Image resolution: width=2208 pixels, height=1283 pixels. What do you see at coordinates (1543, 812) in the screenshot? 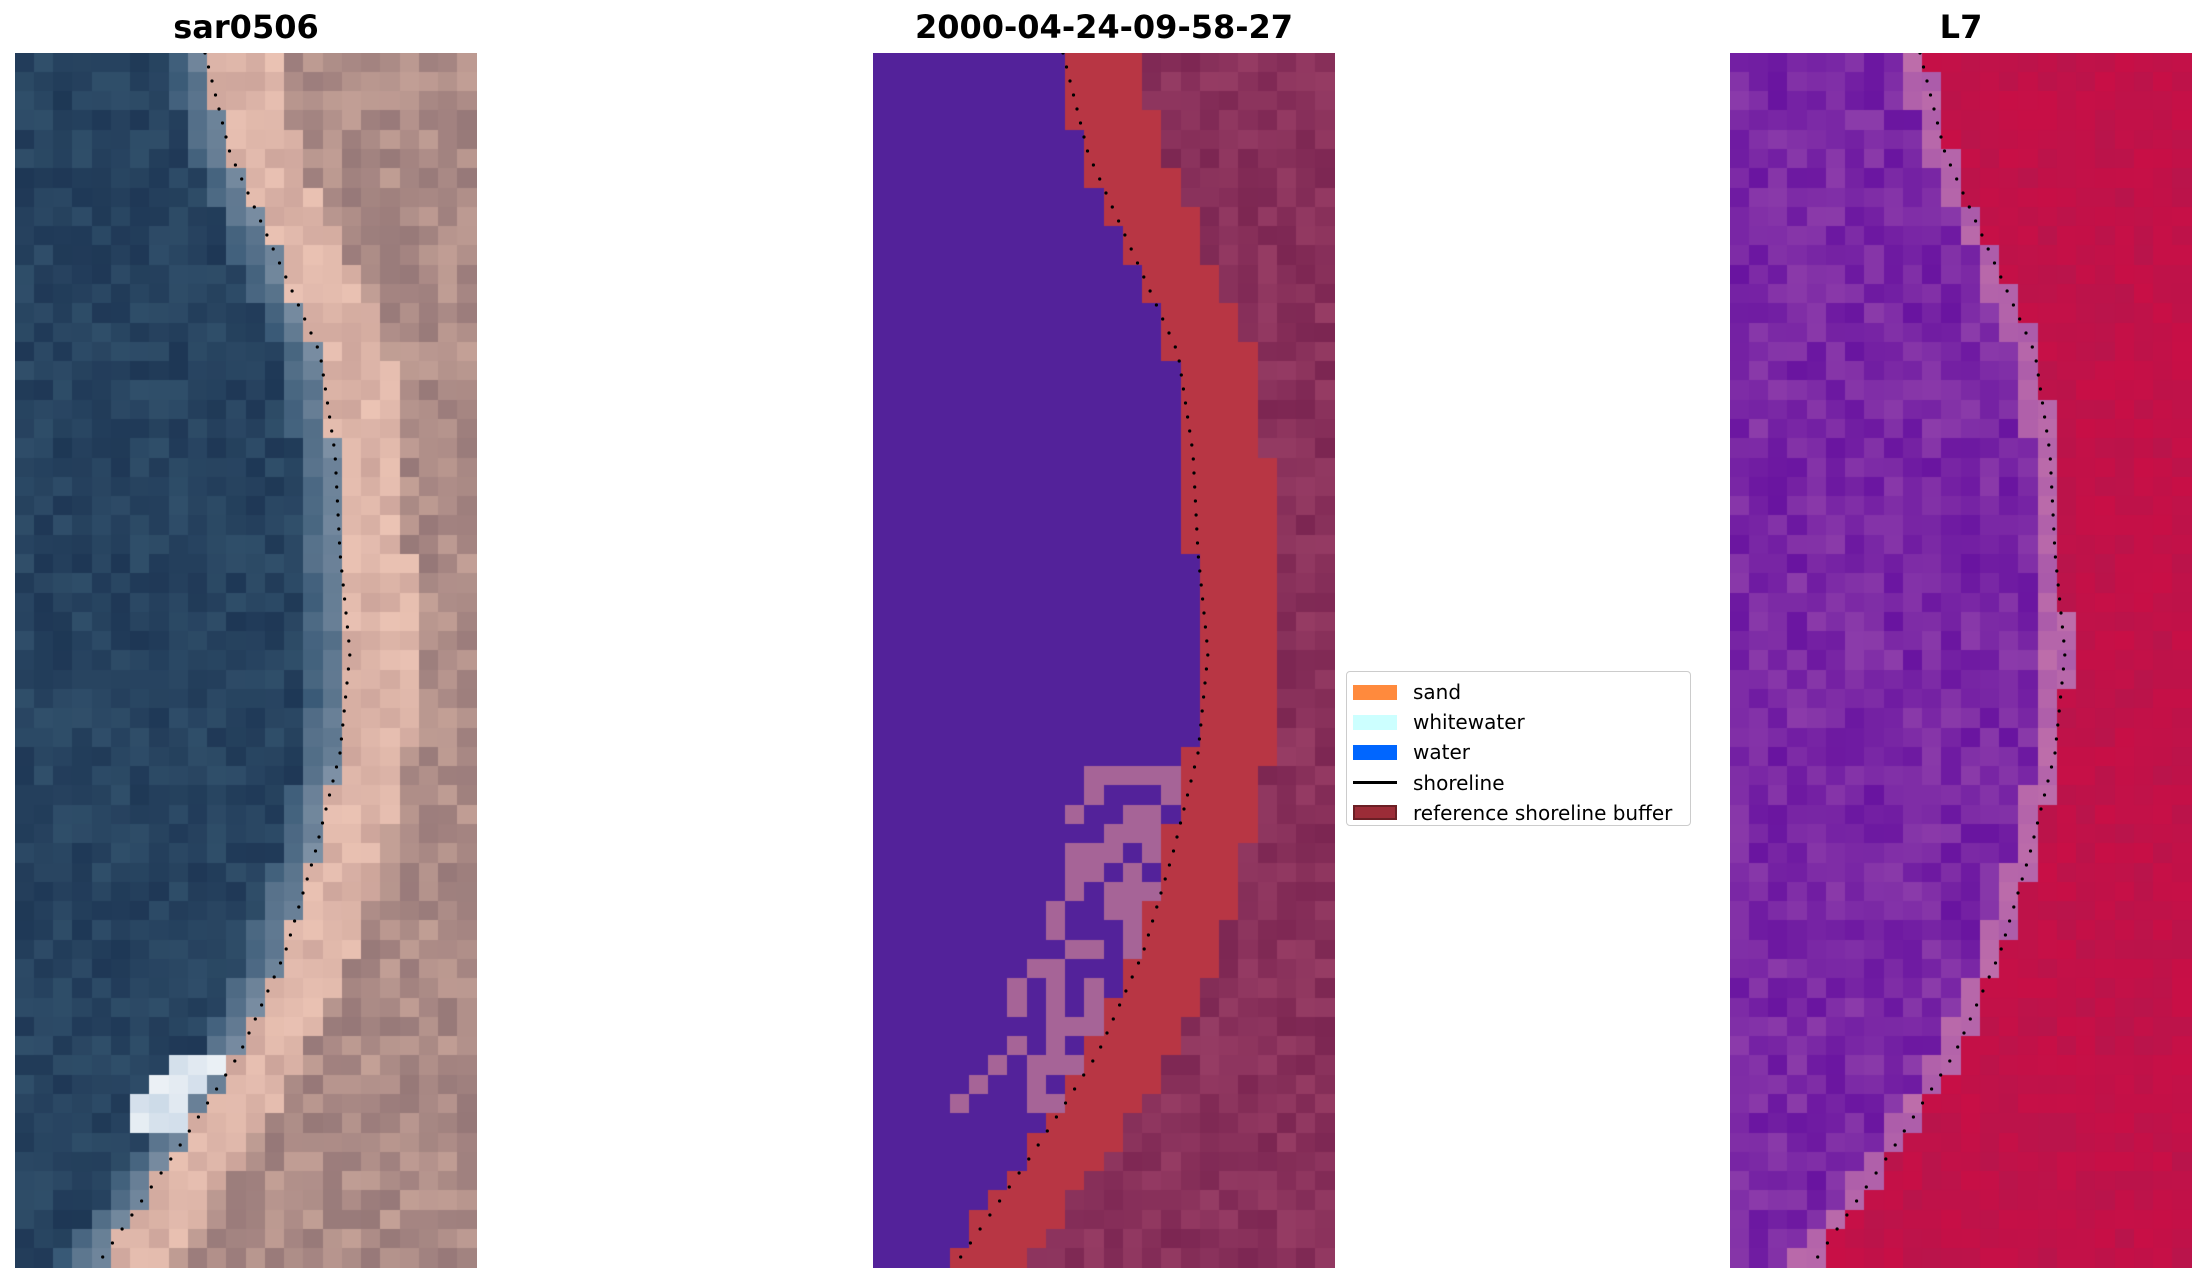
I see `legend-label: reference shoreline buffer` at bounding box center [1543, 812].